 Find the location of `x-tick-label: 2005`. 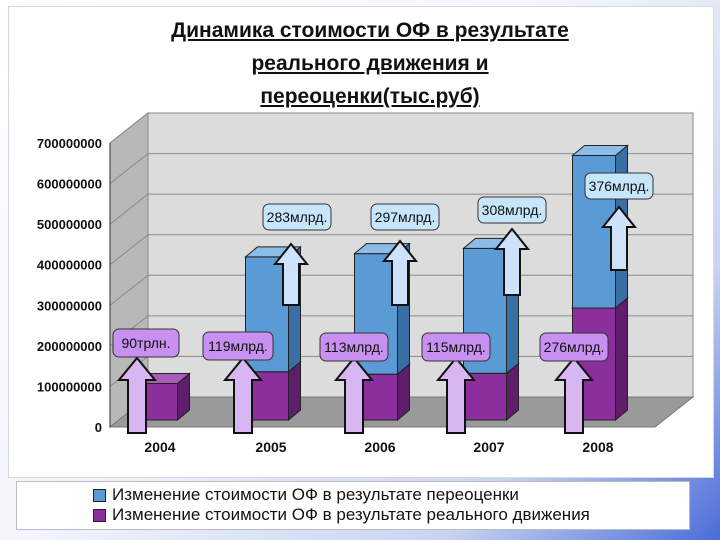

x-tick-label: 2005 is located at coordinates (270, 447).